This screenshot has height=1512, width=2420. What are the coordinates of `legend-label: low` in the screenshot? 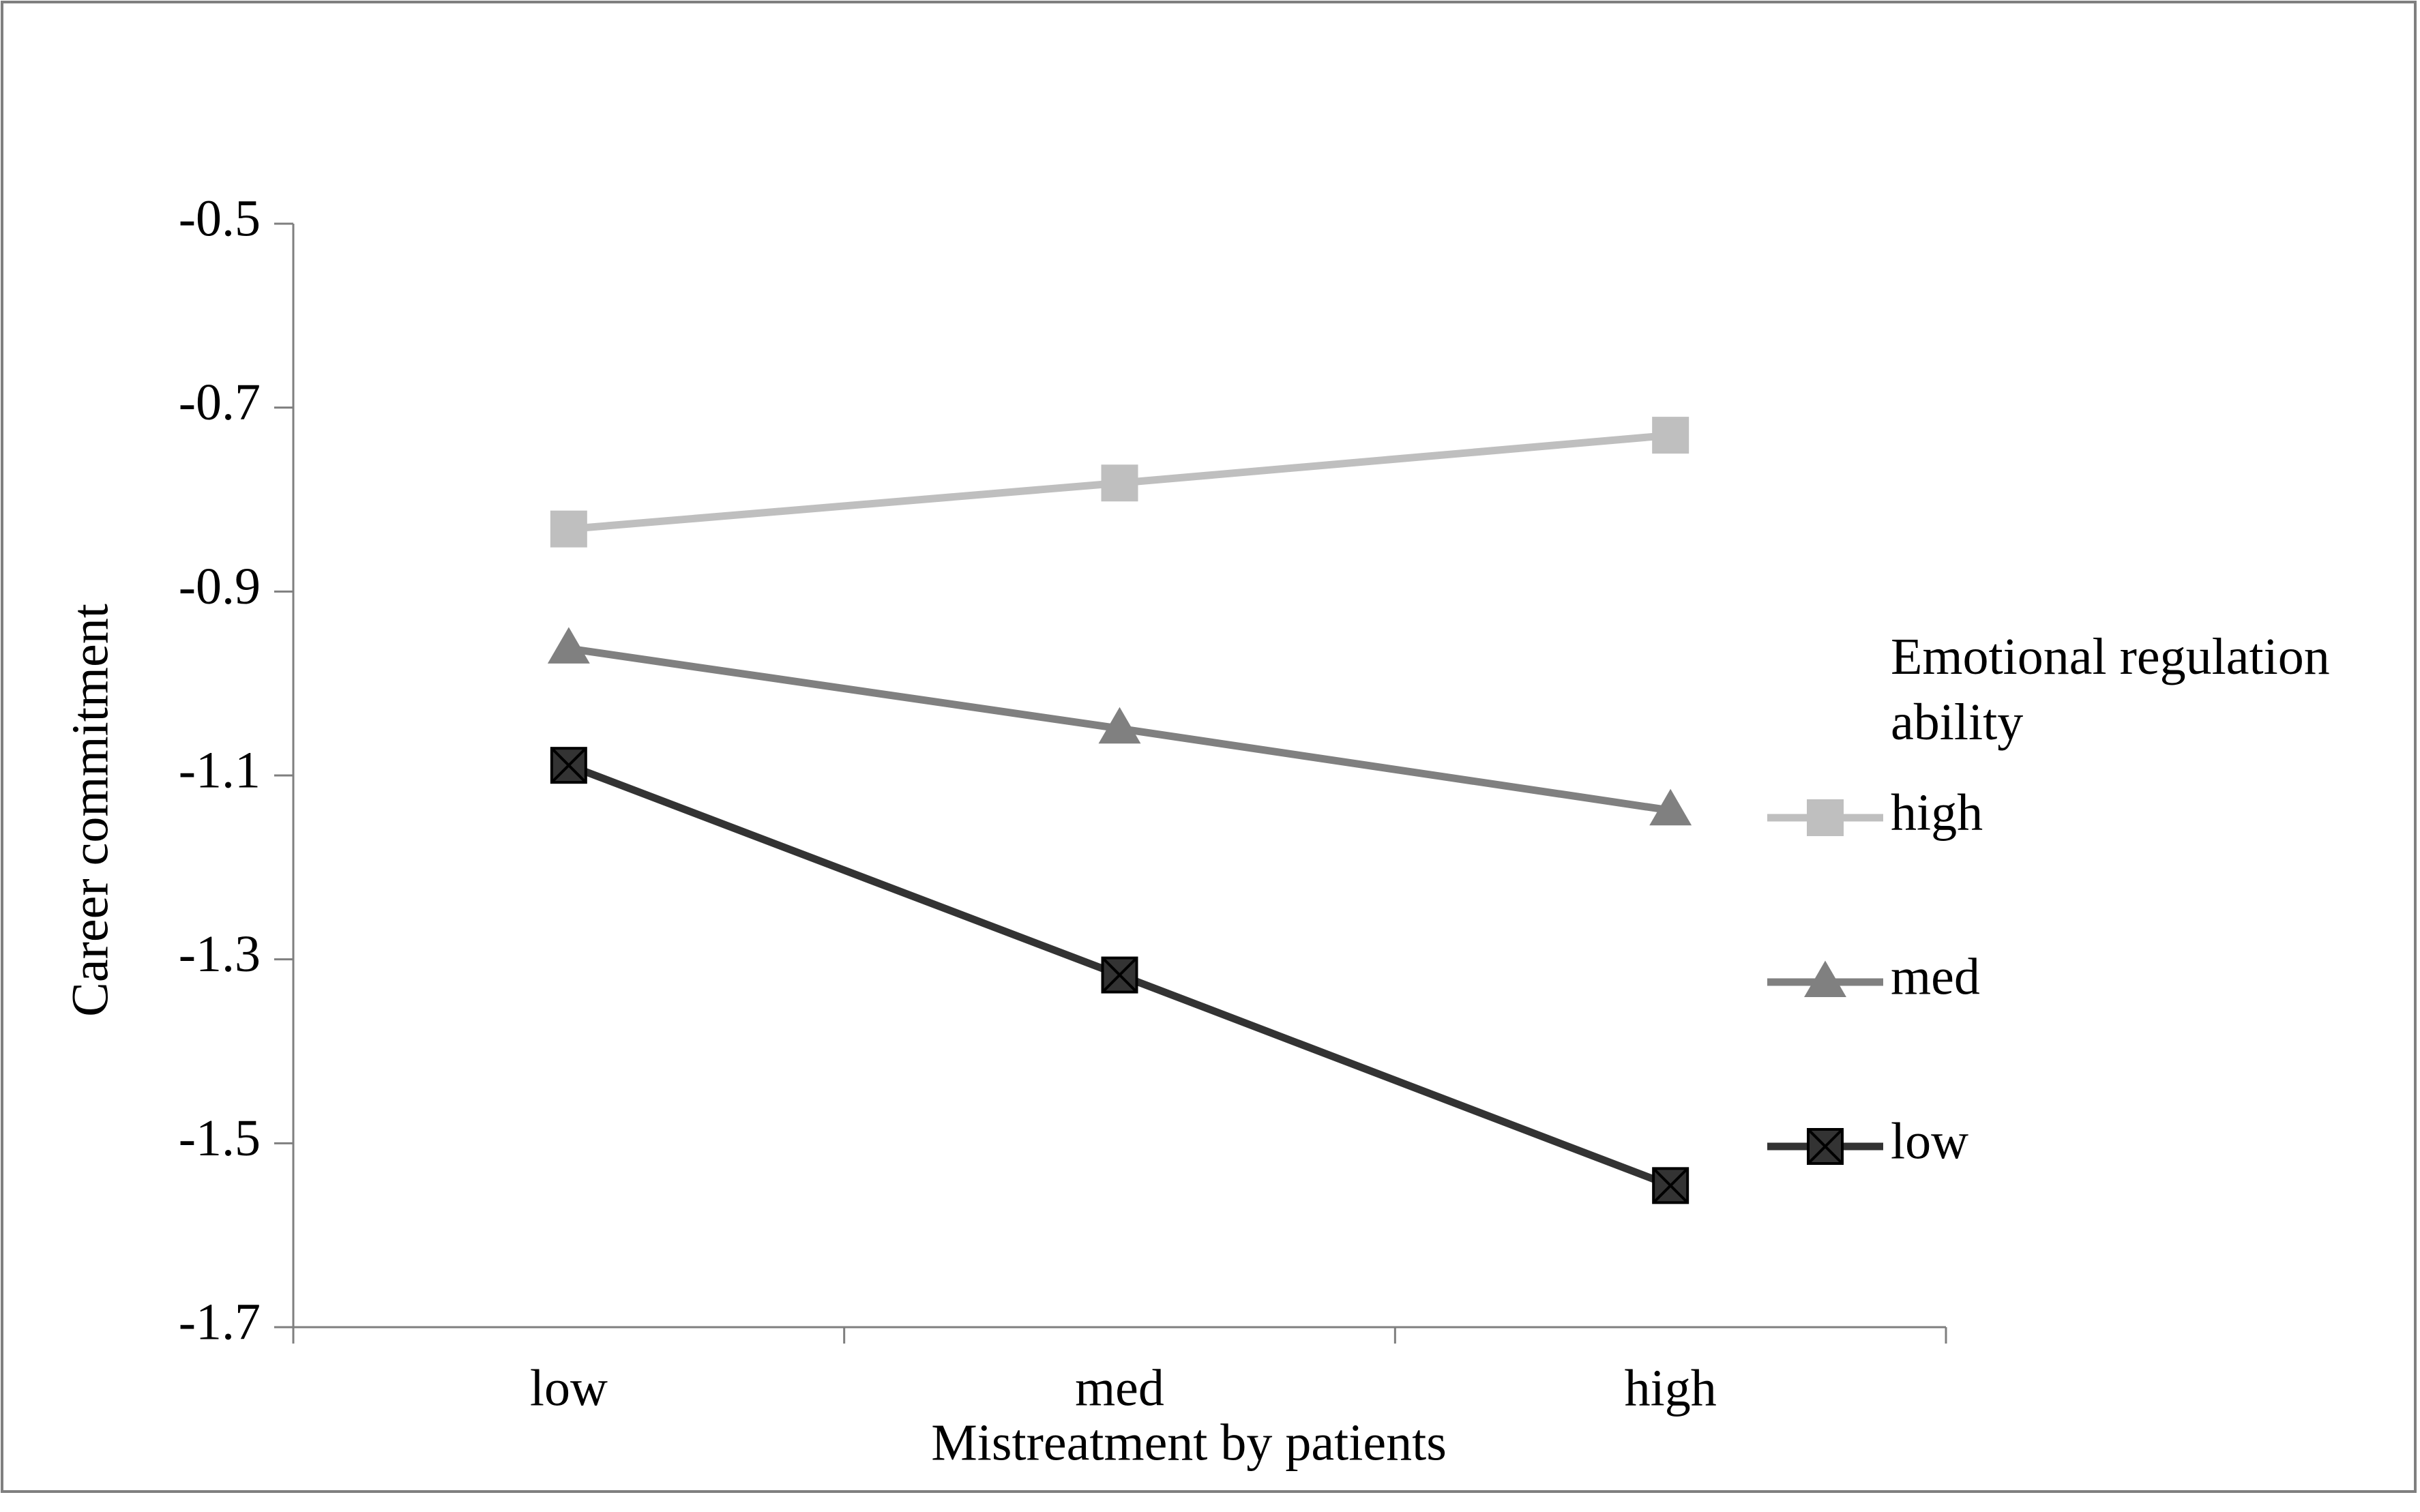 It's located at (1929, 1141).